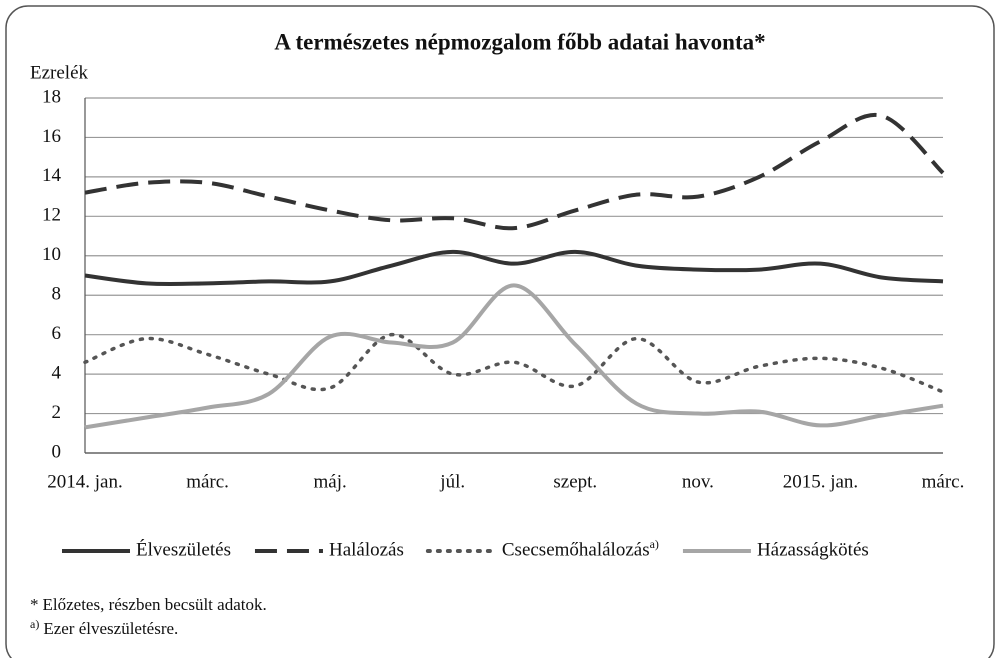 The height and width of the screenshot is (658, 1001). What do you see at coordinates (34, 624) in the screenshot?
I see `note-marker: a)` at bounding box center [34, 624].